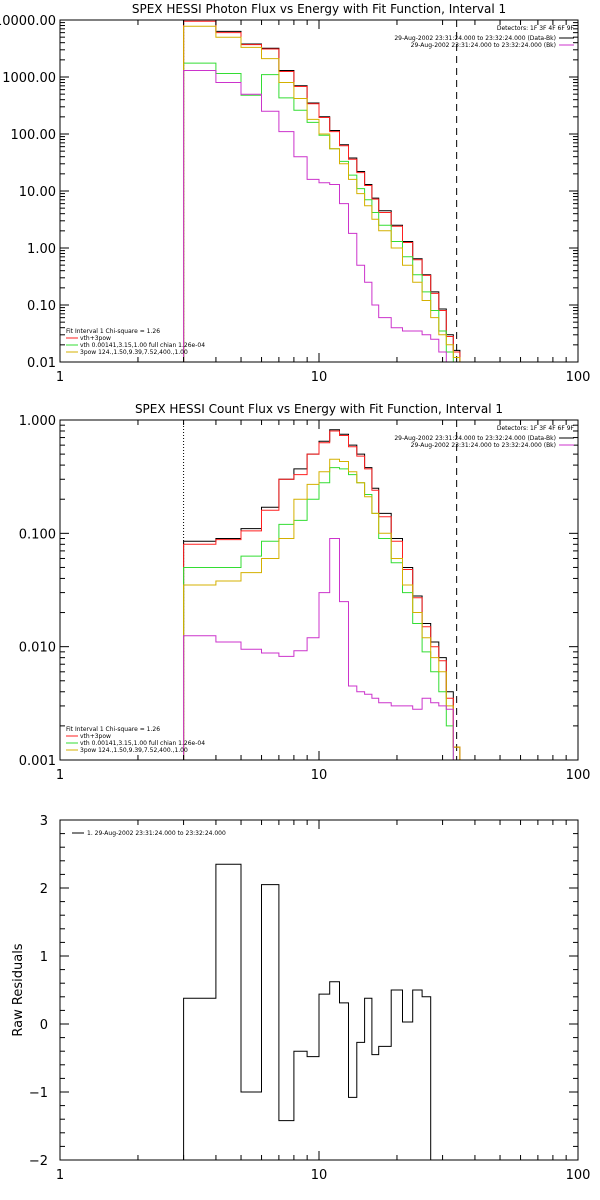 Image resolution: width=600 pixels, height=1200 pixels. I want to click on y-tick-label: 0.010, so click(37, 648).